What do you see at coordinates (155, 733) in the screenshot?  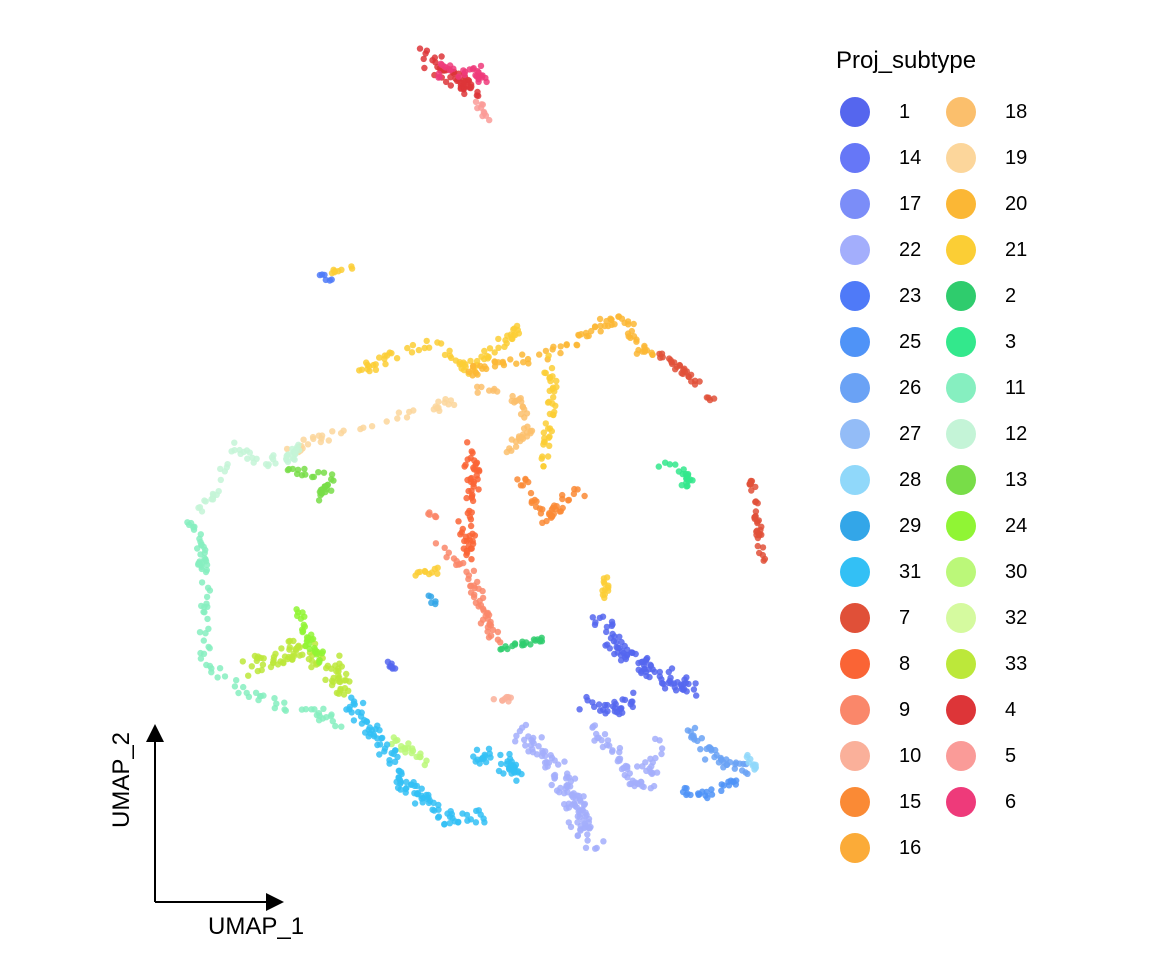 I see `umap-y-axis-arrow` at bounding box center [155, 733].